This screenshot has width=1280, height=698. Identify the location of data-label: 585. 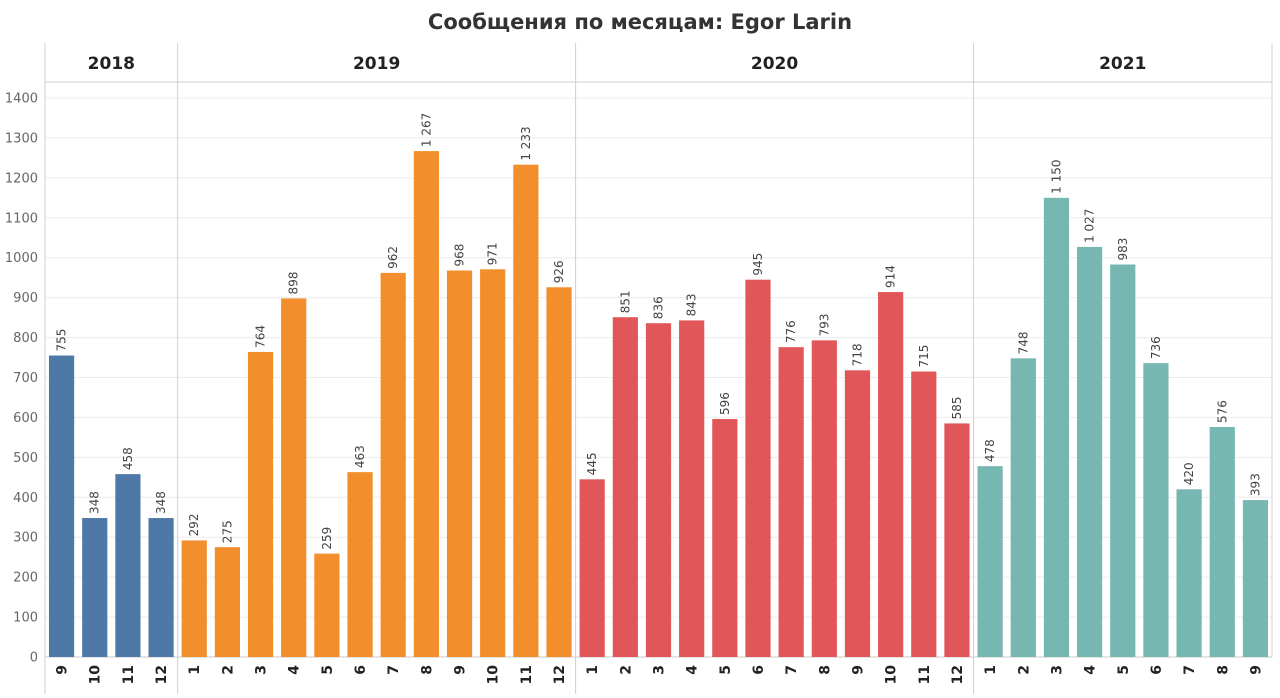
(957, 408).